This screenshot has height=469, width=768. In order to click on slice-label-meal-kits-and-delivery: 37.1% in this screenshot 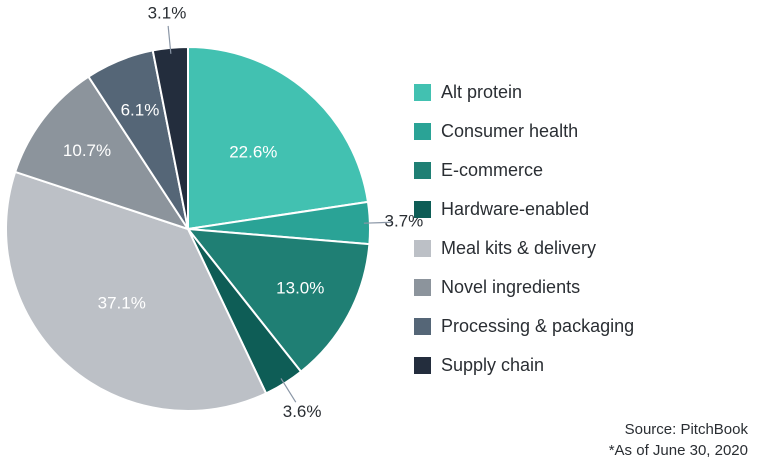, I will do `click(122, 303)`.